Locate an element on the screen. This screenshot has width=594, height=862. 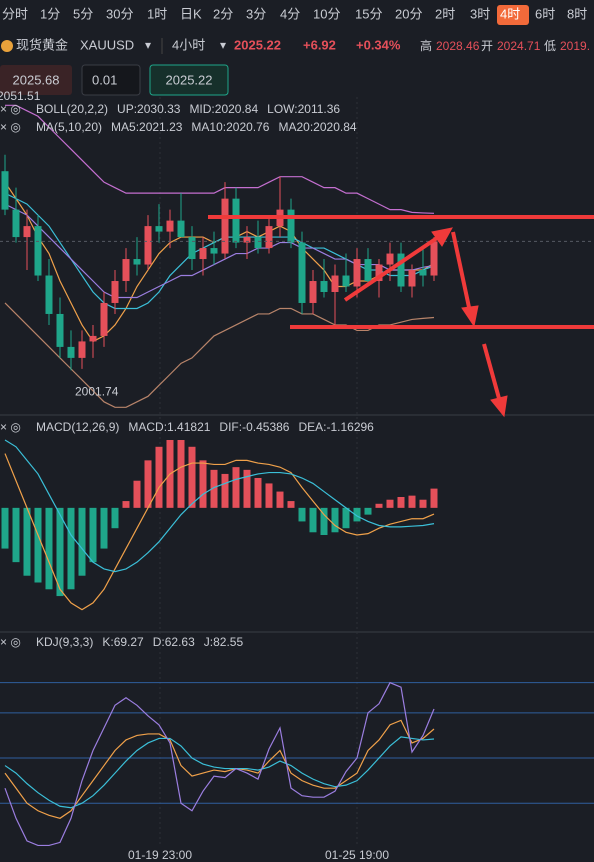
low-label: 低 is located at coordinates (550, 46).